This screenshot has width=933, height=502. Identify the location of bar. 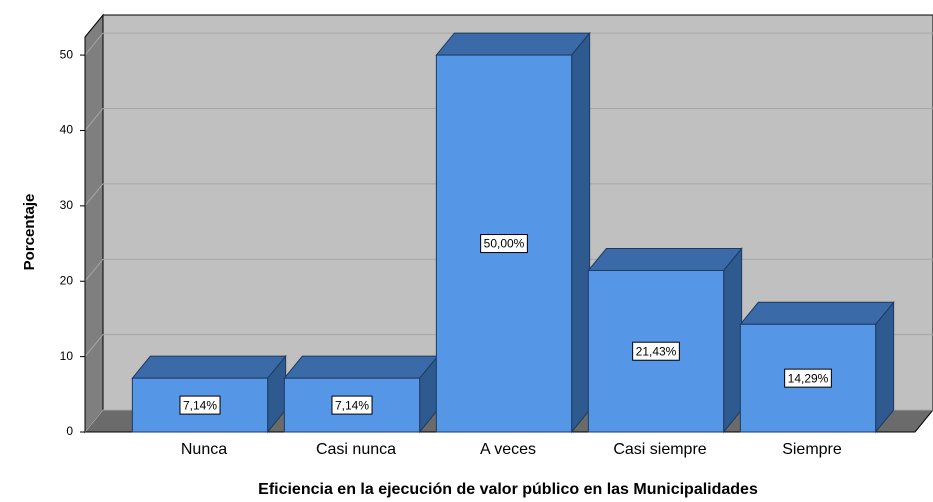
(200, 405).